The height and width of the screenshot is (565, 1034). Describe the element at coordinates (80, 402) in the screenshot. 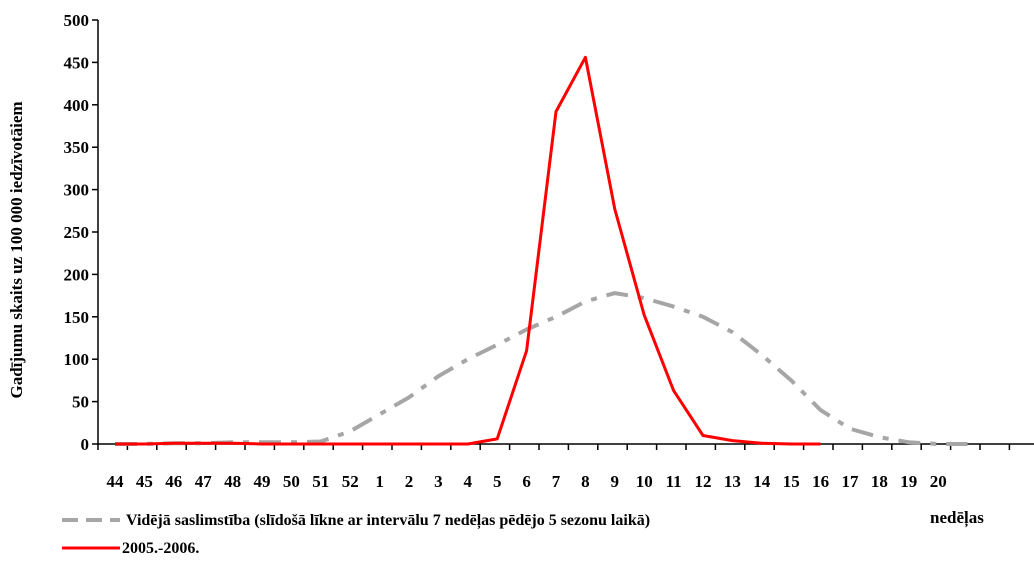

I see `y-tick-label: 50` at that location.